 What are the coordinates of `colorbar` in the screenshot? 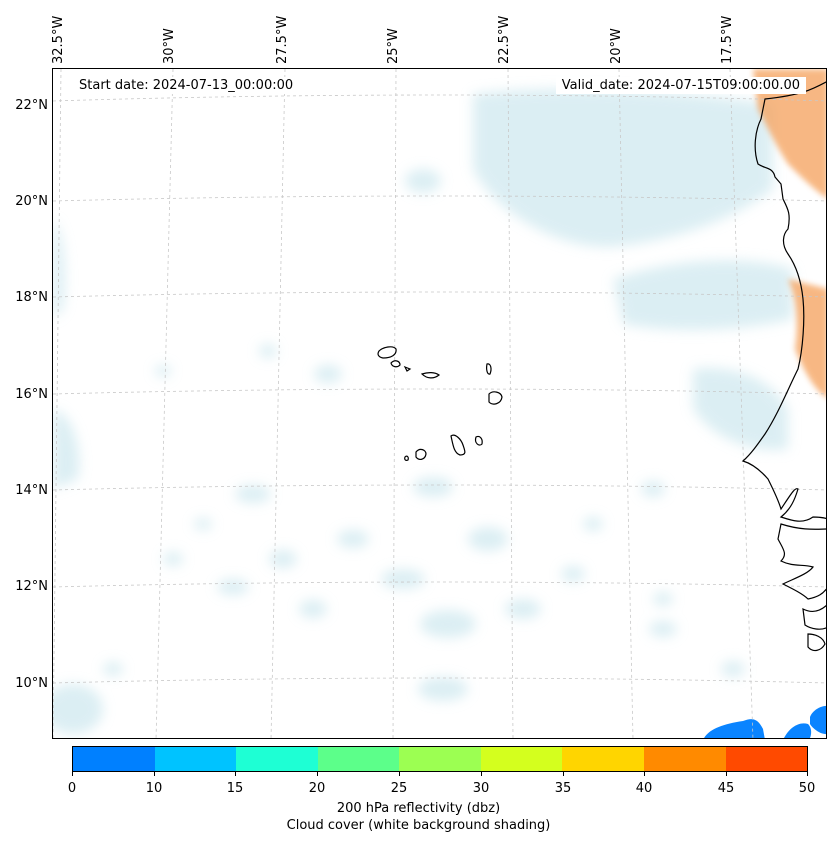 It's located at (440, 759).